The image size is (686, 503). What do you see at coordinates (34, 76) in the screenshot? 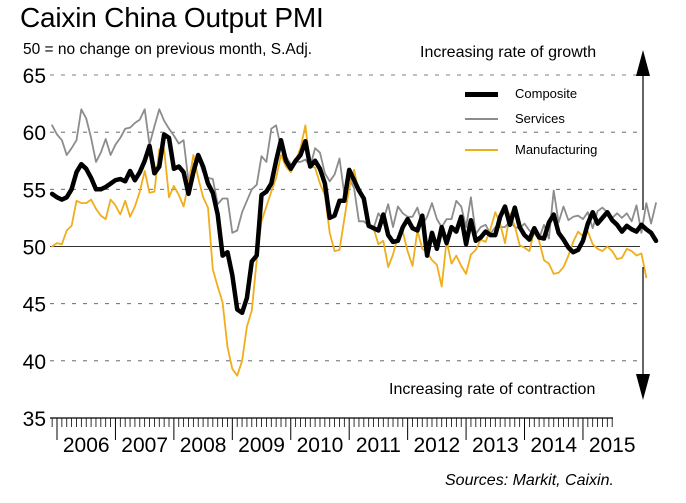
I see `y-tick-label: 65` at bounding box center [34, 76].